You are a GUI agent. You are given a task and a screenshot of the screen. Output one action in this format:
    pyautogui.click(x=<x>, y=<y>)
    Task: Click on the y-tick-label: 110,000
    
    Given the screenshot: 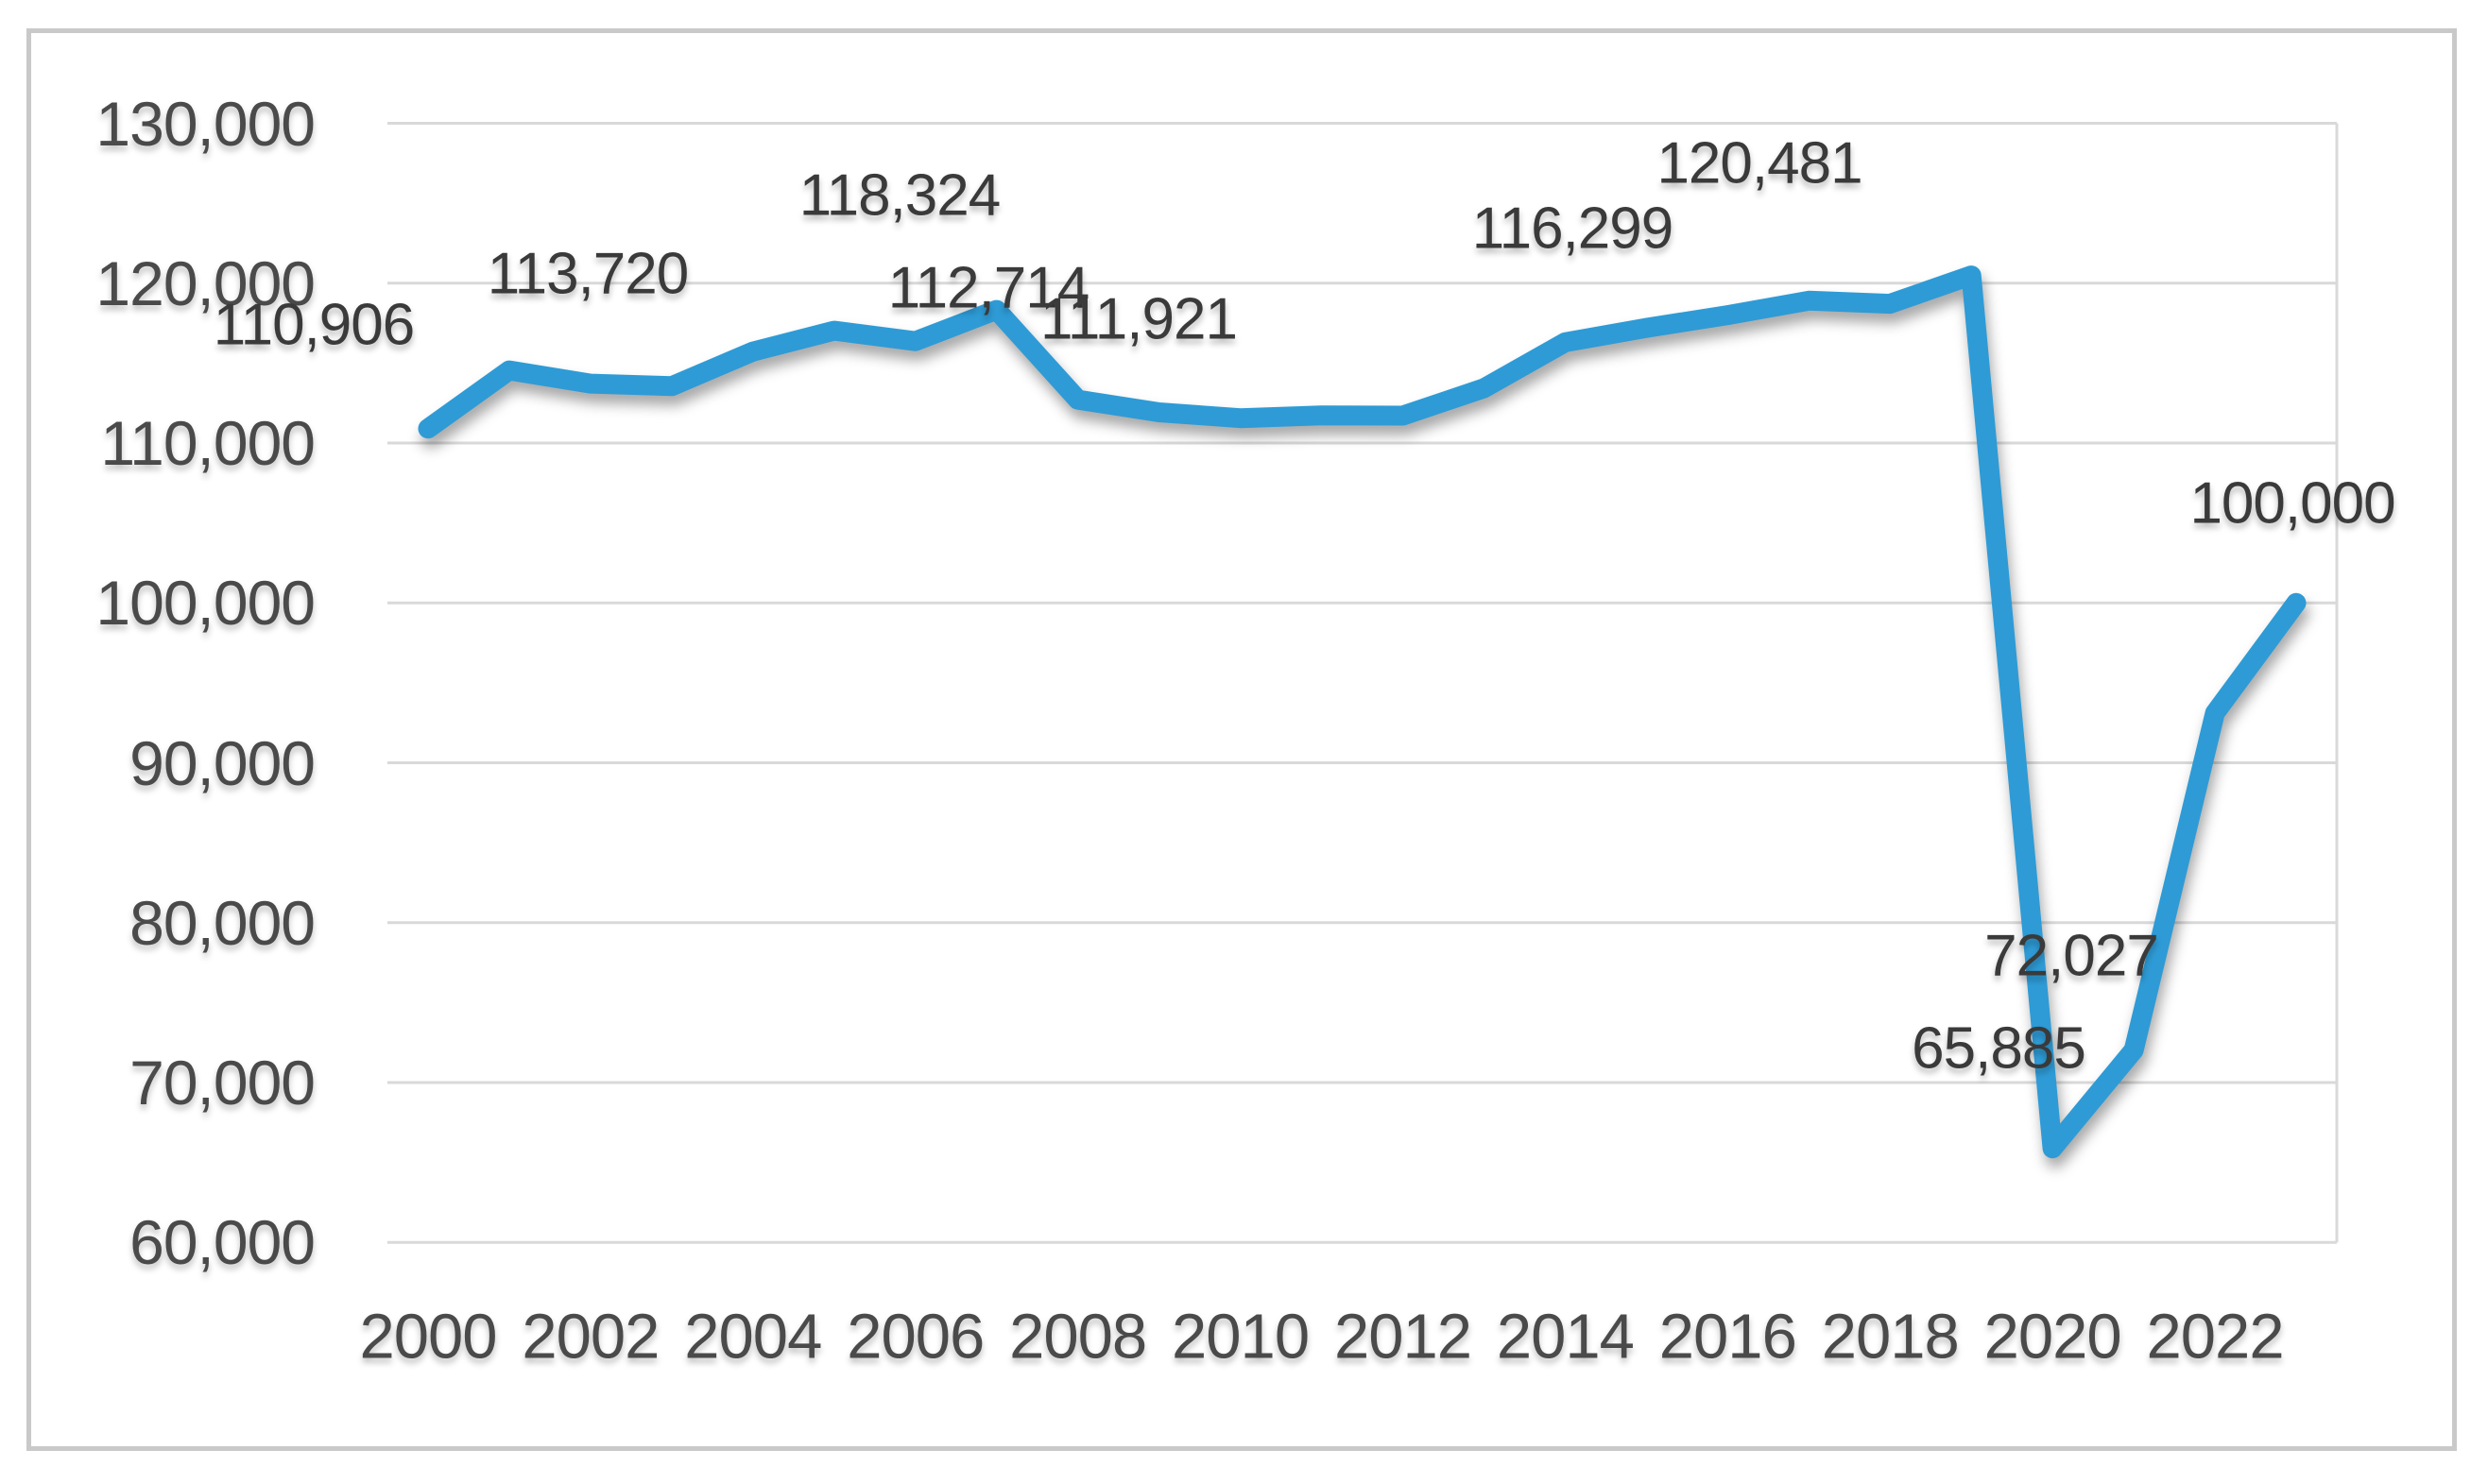 What is the action you would take?
    pyautogui.click(x=208, y=443)
    